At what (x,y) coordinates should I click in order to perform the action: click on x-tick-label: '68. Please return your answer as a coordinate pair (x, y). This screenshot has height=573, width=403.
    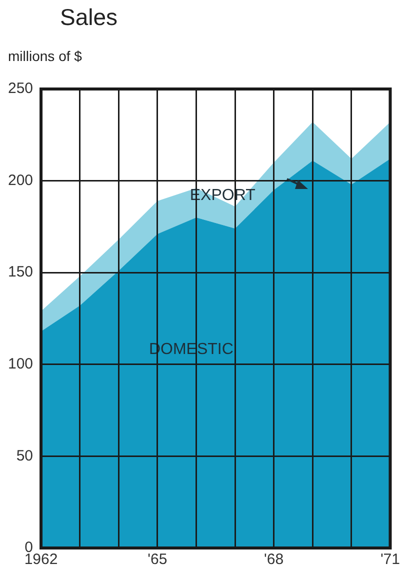
    Looking at the image, I should click on (274, 559).